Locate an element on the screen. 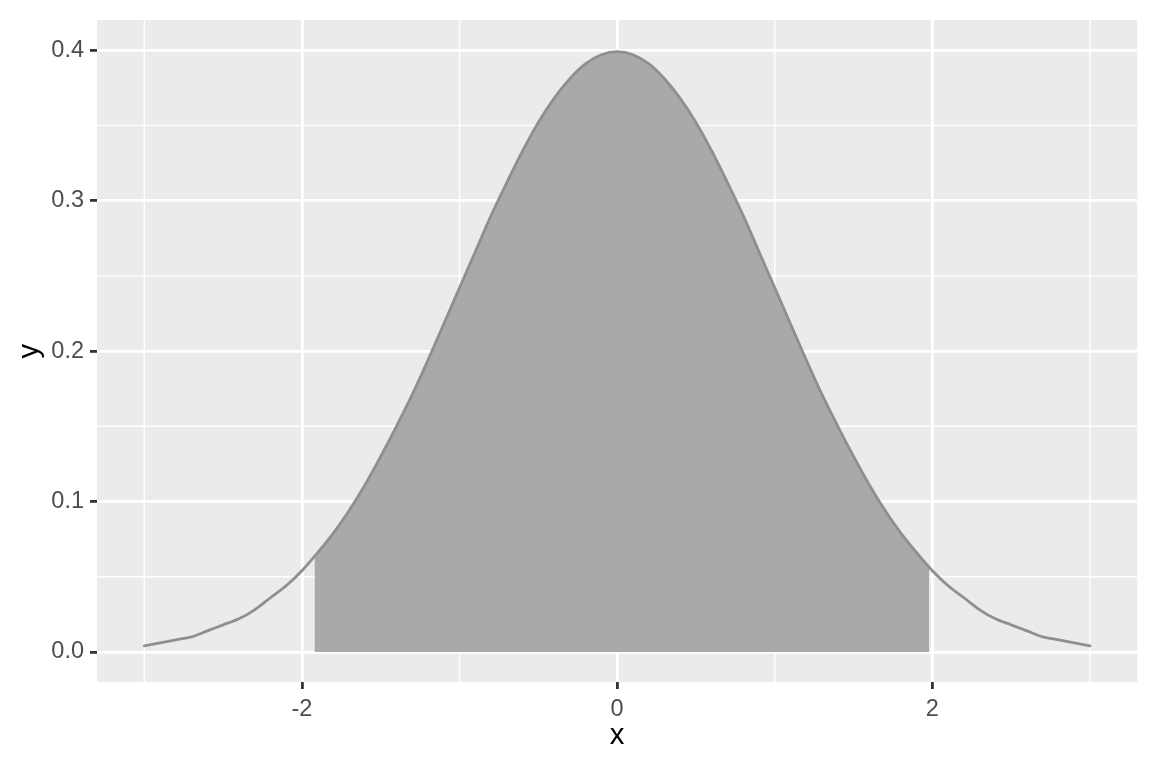  y-tick-label: 0.1 is located at coordinates (67, 499).